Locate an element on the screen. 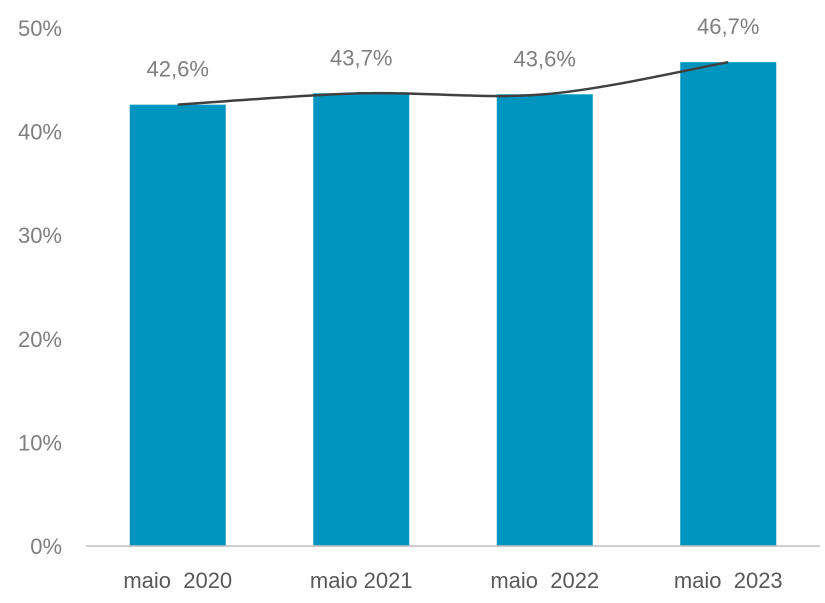 The image size is (825, 603). x-tick-label: maio 2022 is located at coordinates (544, 580).